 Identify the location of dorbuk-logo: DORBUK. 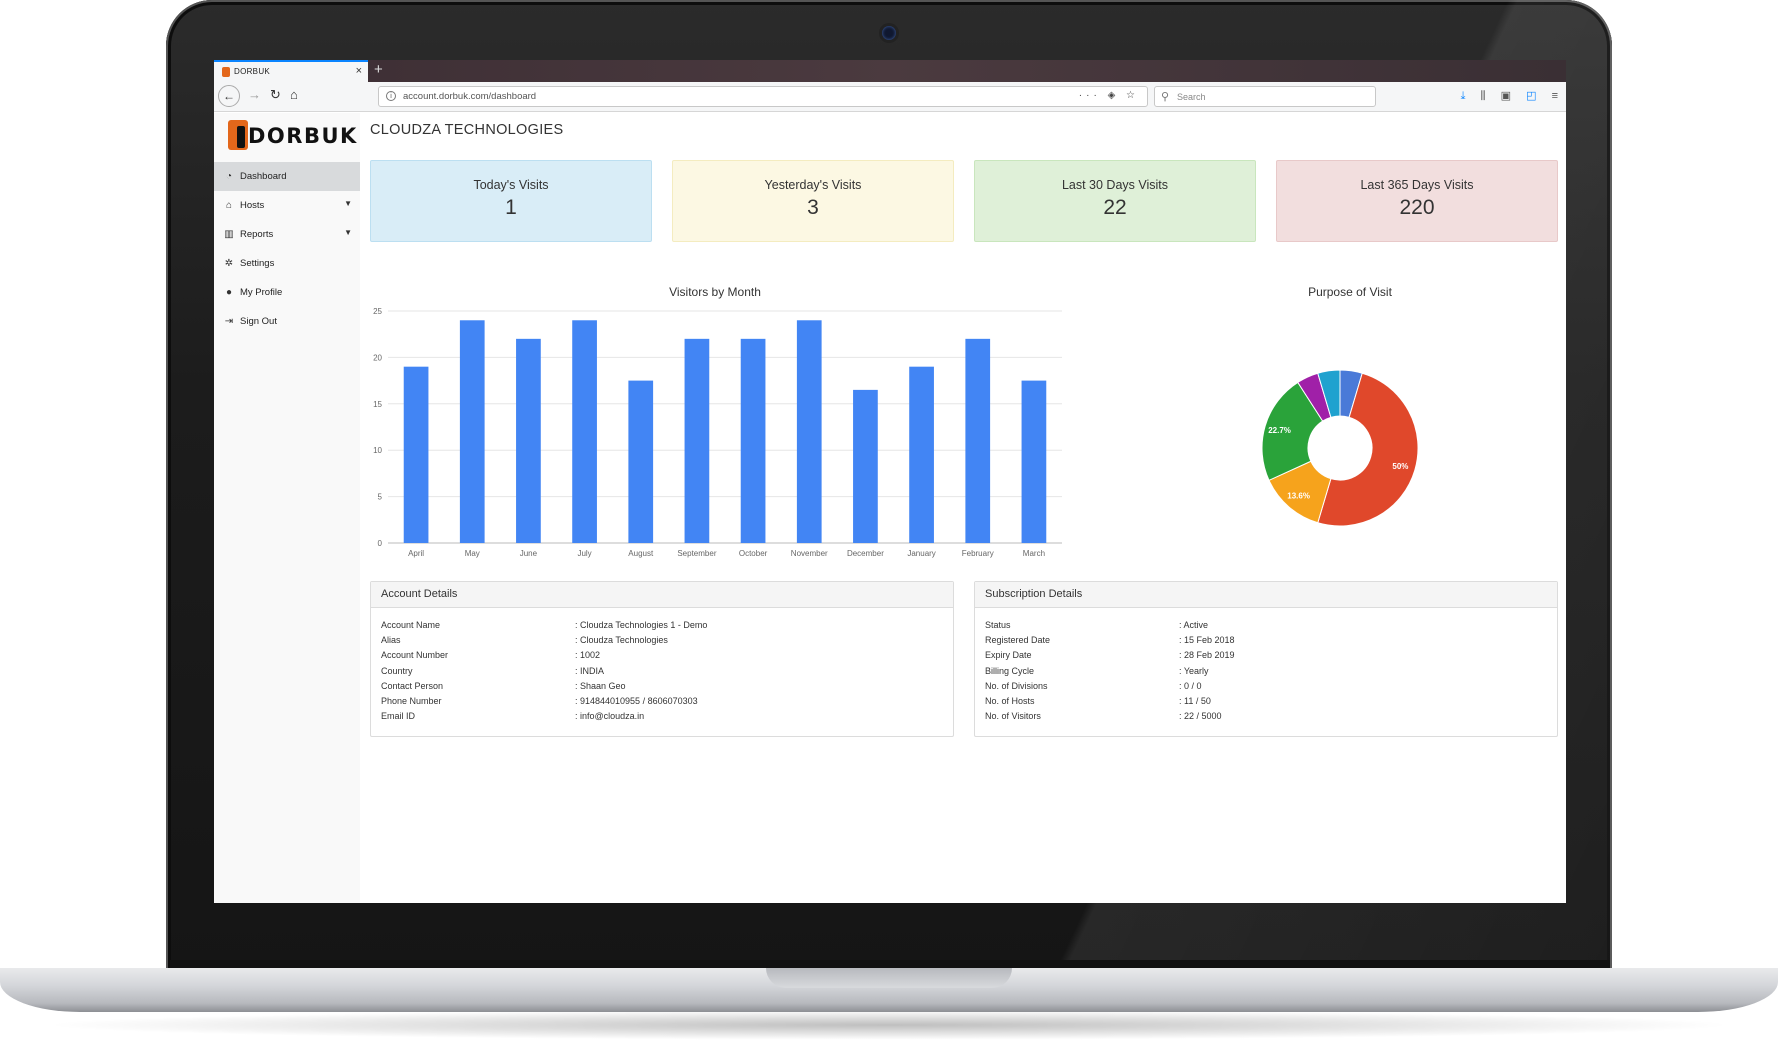
(293, 138).